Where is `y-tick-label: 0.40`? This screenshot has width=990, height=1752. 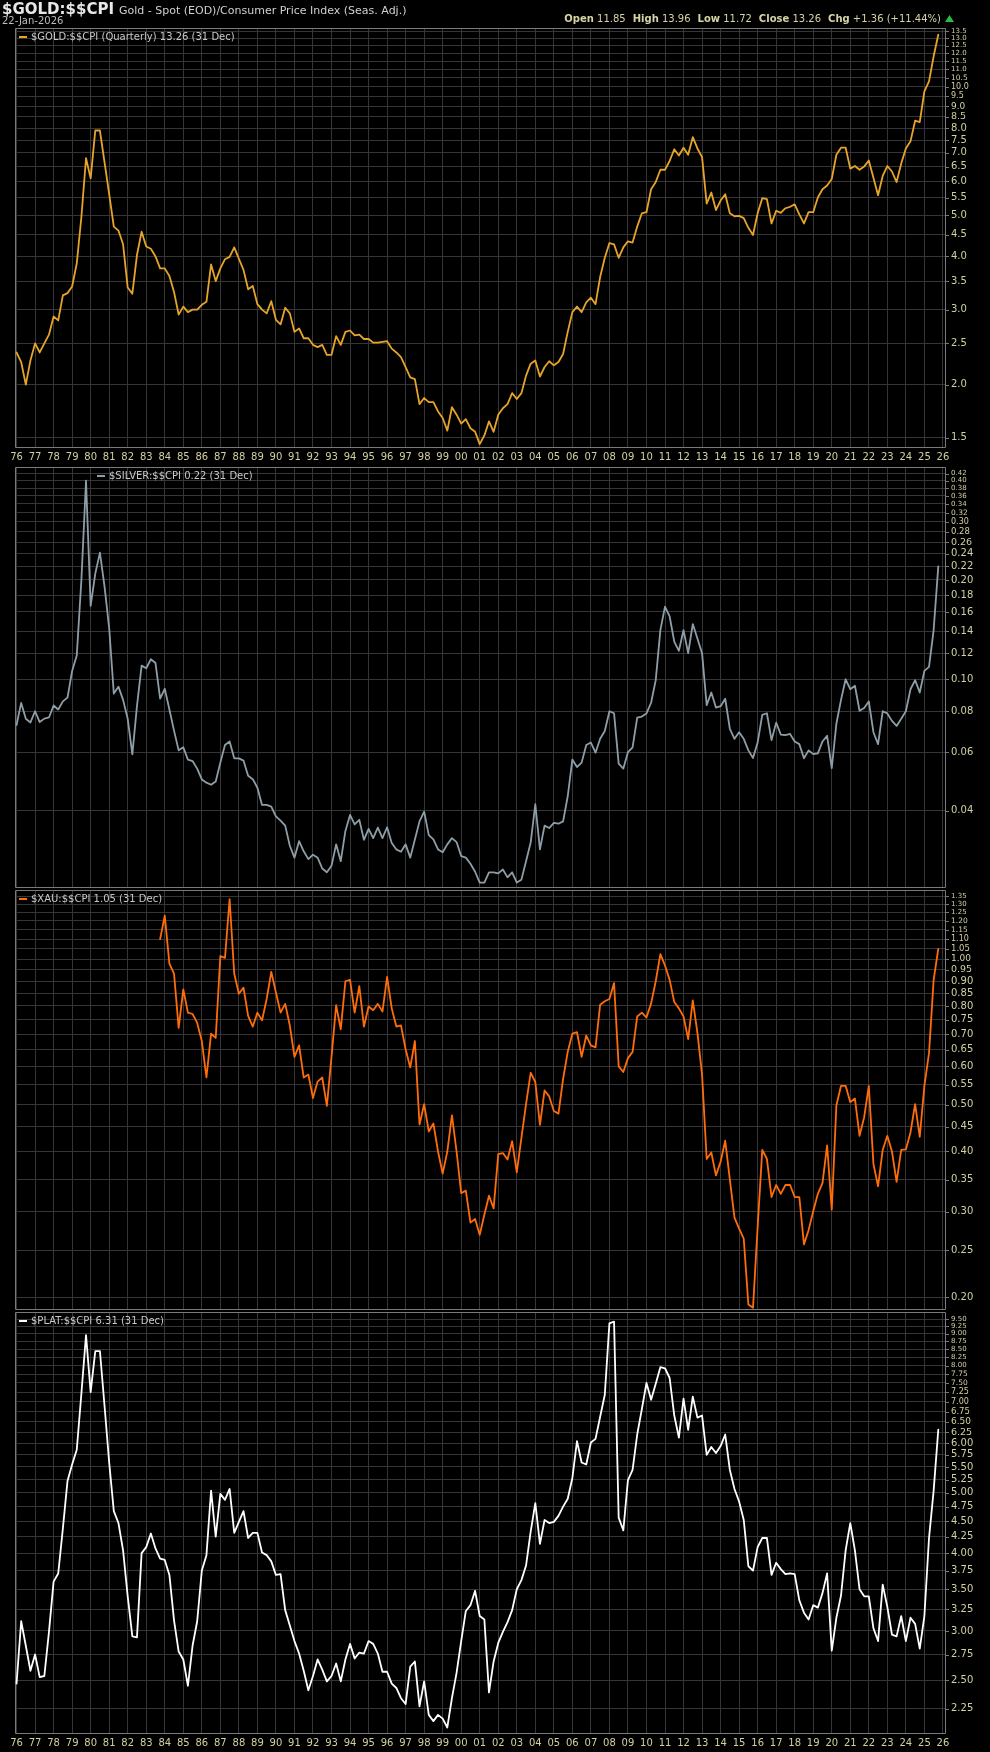
y-tick-label: 0.40 is located at coordinates (962, 1151).